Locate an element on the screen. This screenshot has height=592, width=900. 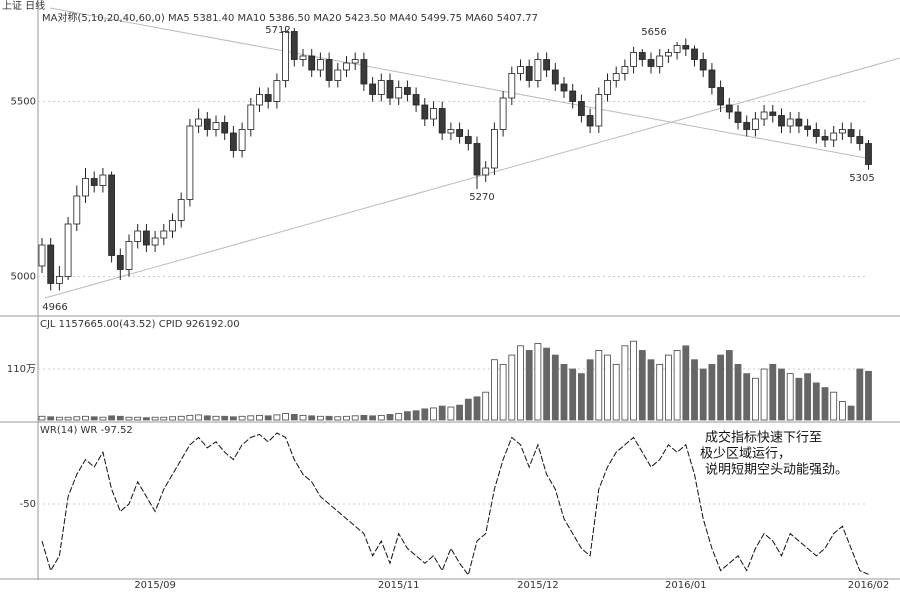
chart-header: 上证 日线 is located at coordinates (23, 6).